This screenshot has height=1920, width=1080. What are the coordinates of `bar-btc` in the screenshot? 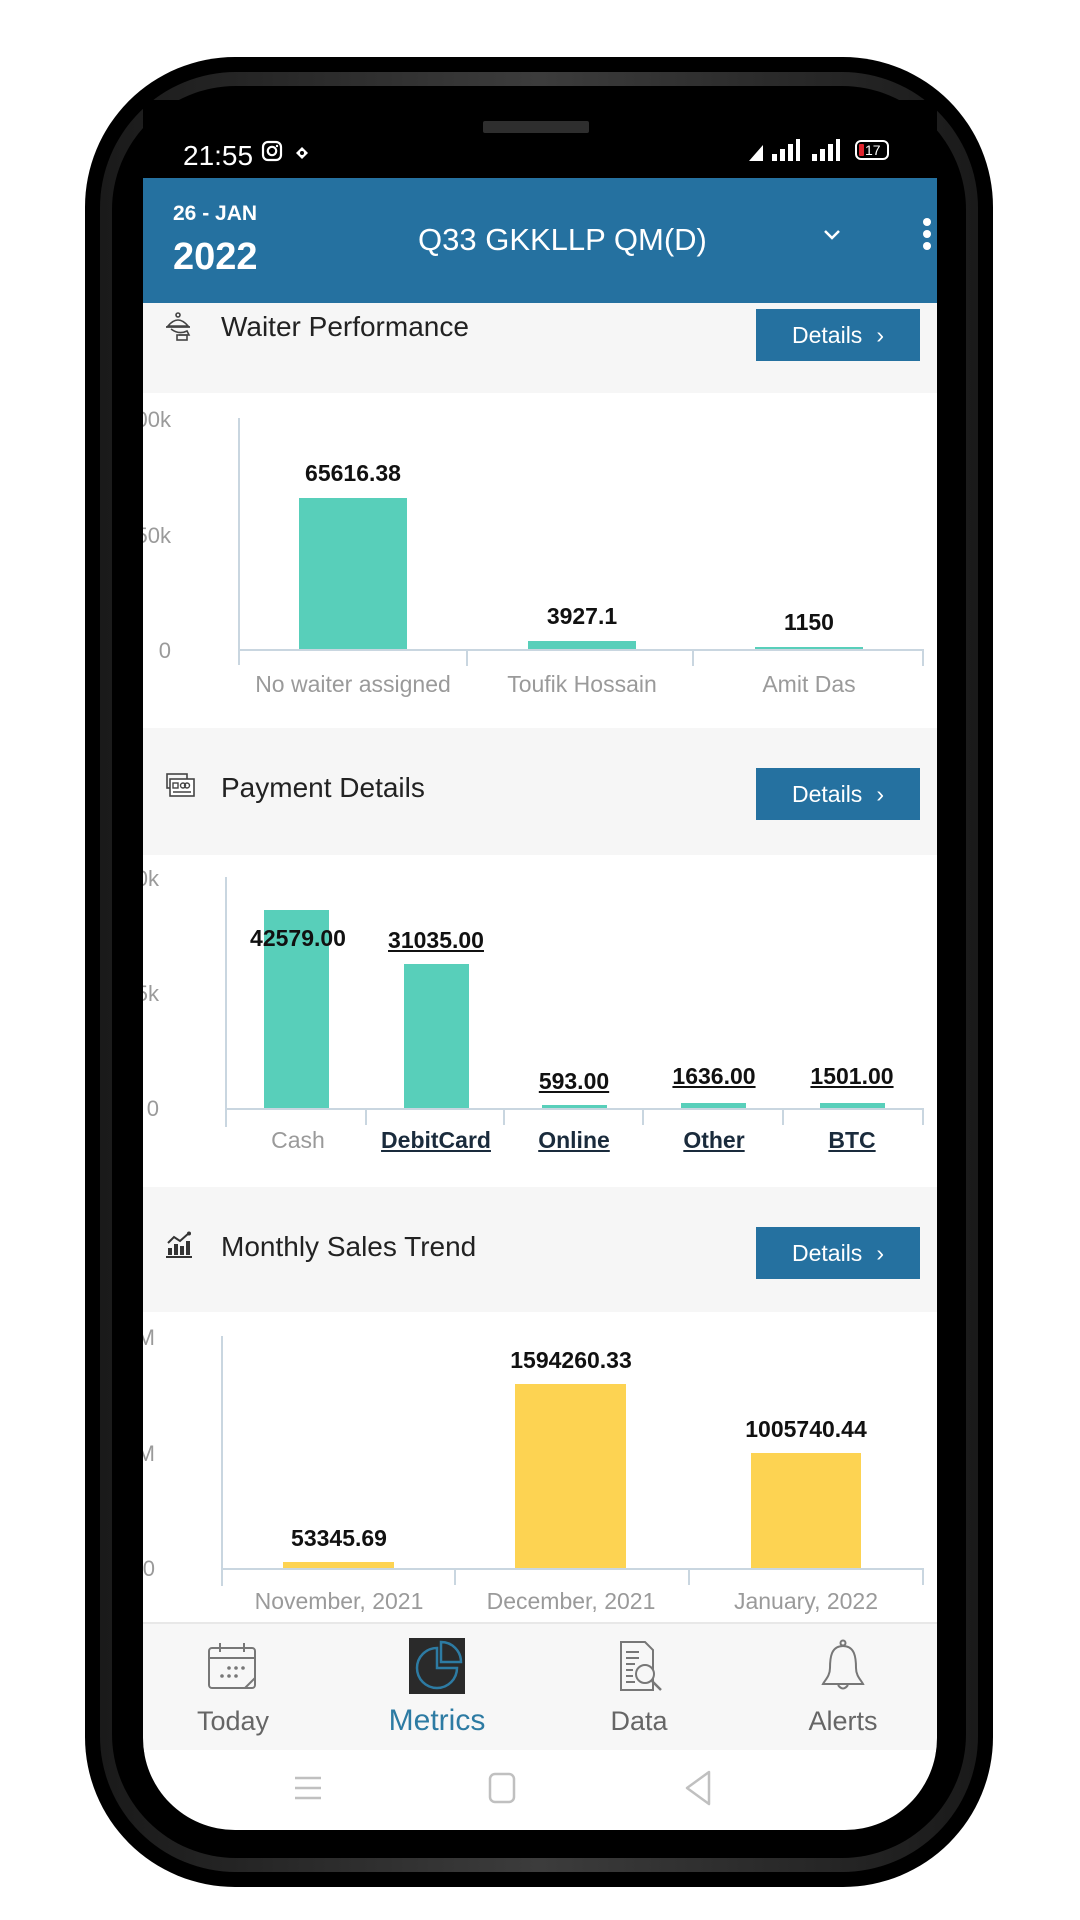 It's located at (852, 1105).